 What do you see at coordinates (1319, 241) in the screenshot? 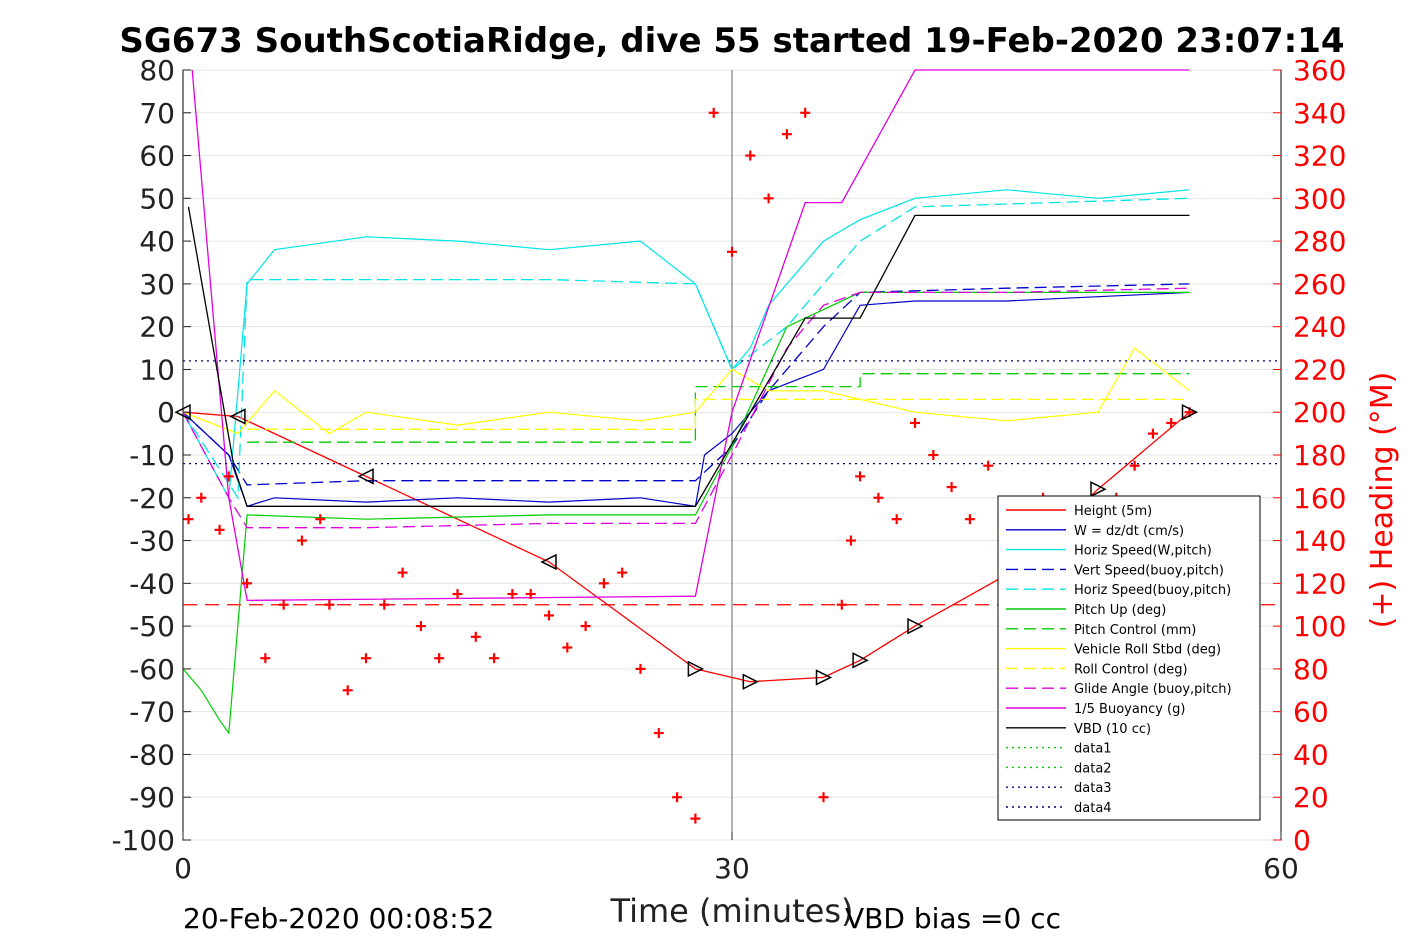
I see `tick-label-right: 280` at bounding box center [1319, 241].